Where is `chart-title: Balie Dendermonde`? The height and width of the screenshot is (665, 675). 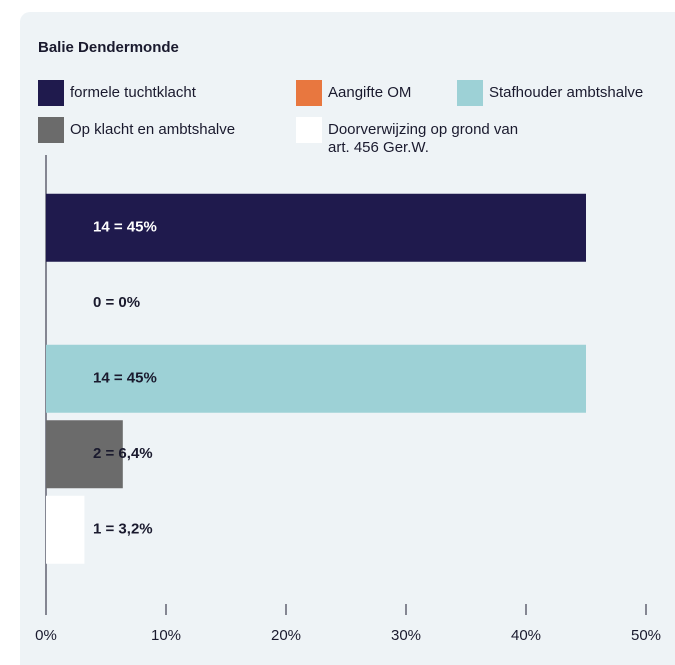
chart-title: Balie Dendermonde is located at coordinates (108, 47).